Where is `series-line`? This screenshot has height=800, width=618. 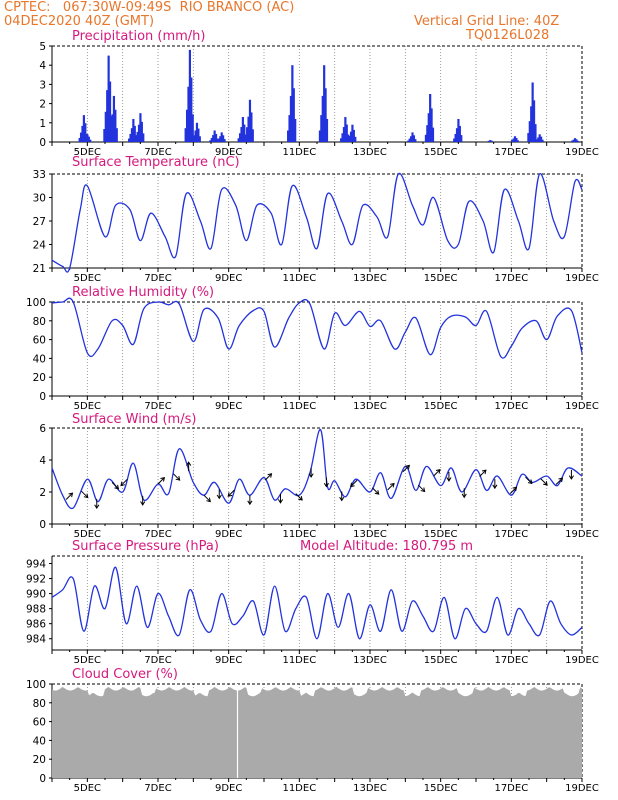
series-line is located at coordinates (317, 603).